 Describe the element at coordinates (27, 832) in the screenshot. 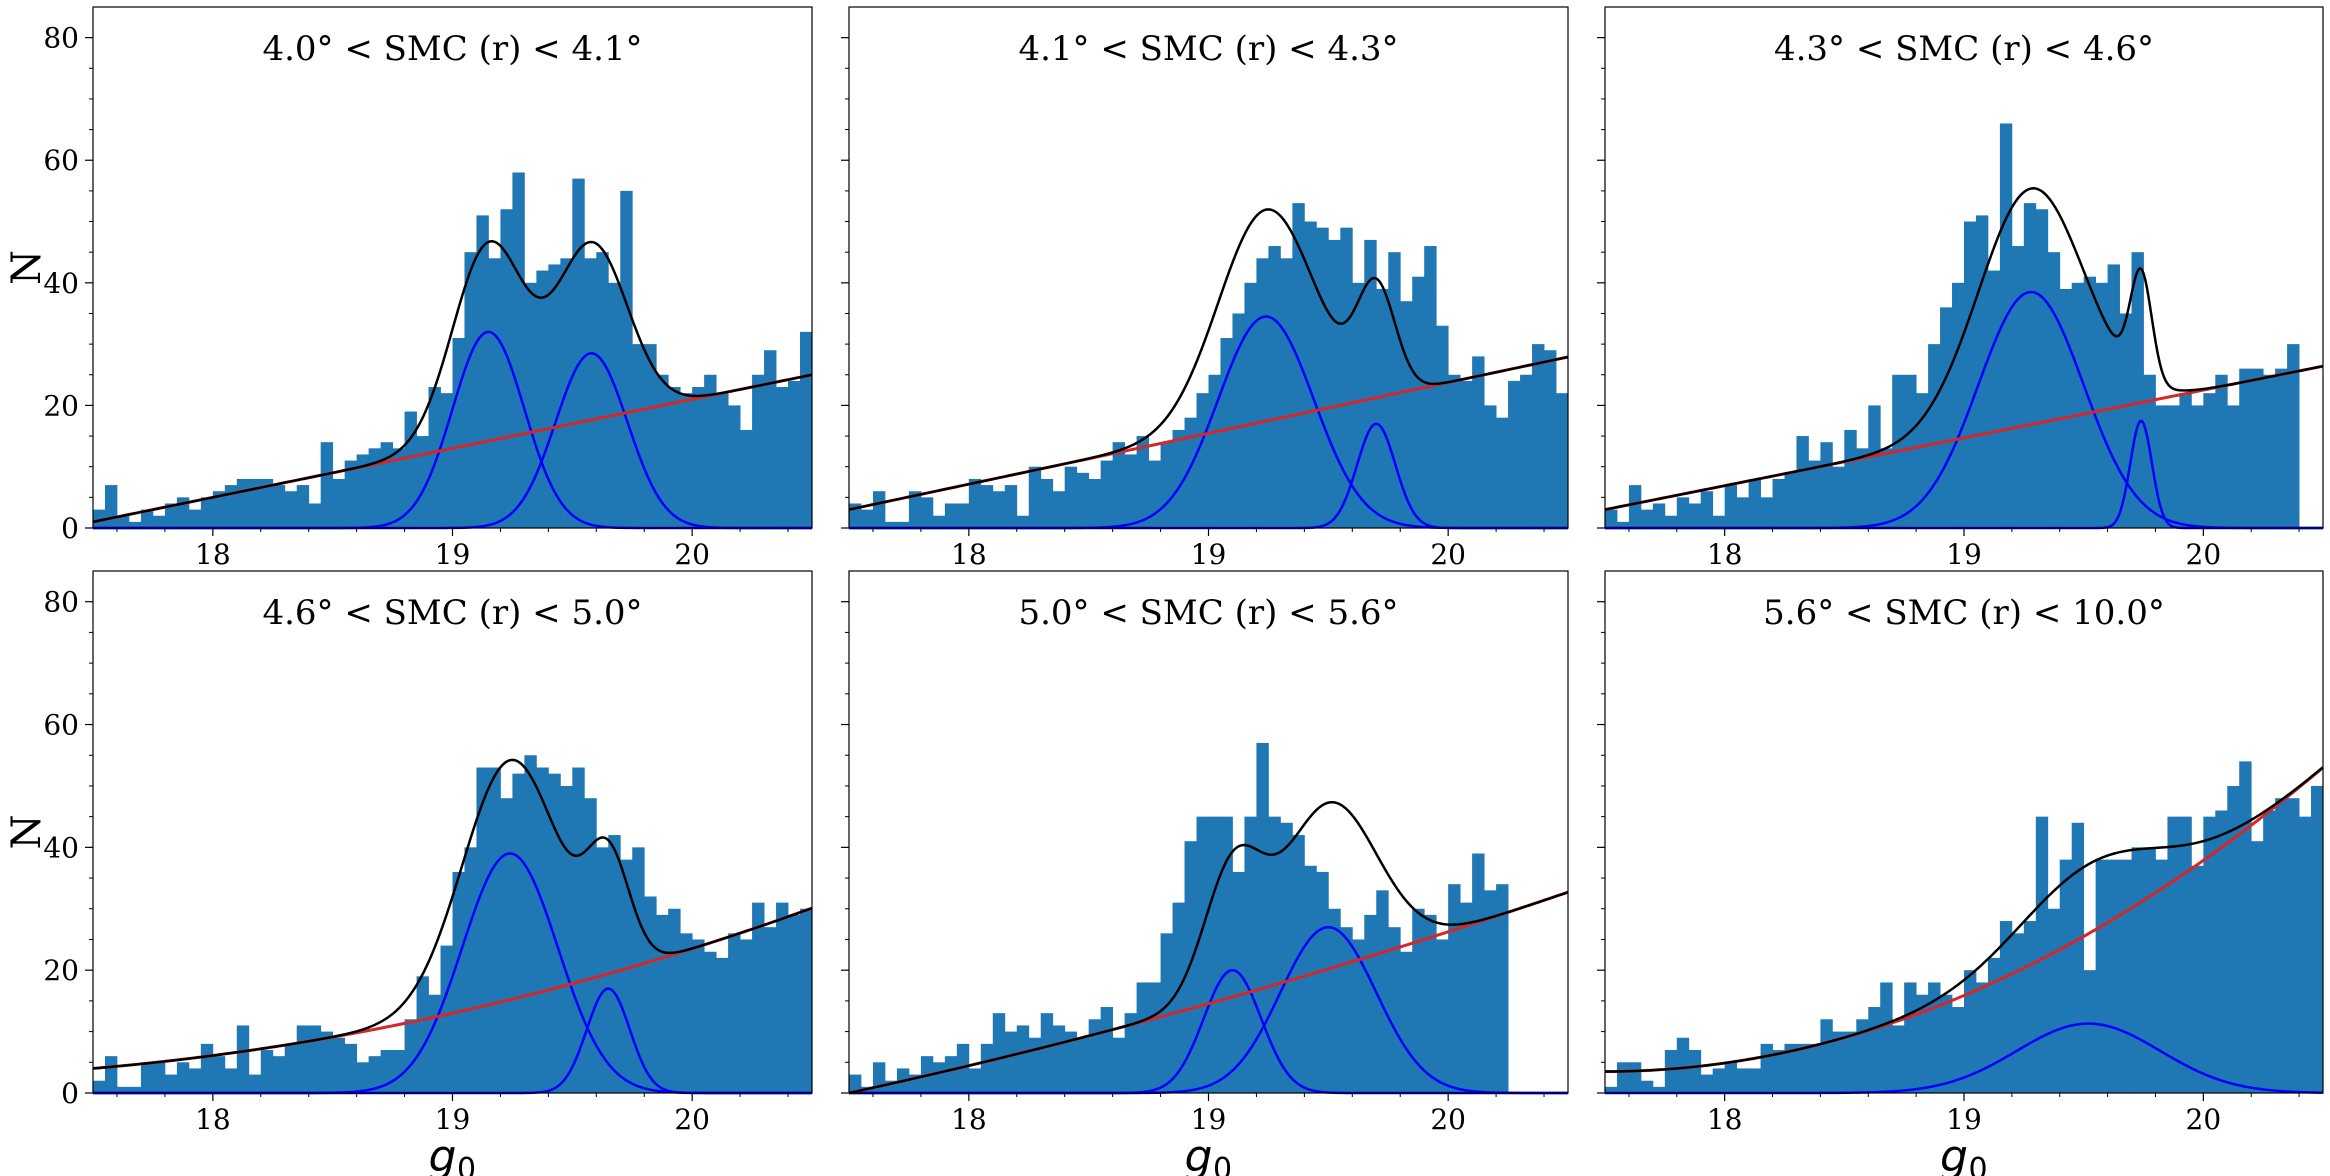

I see `y-axis-label: N` at that location.